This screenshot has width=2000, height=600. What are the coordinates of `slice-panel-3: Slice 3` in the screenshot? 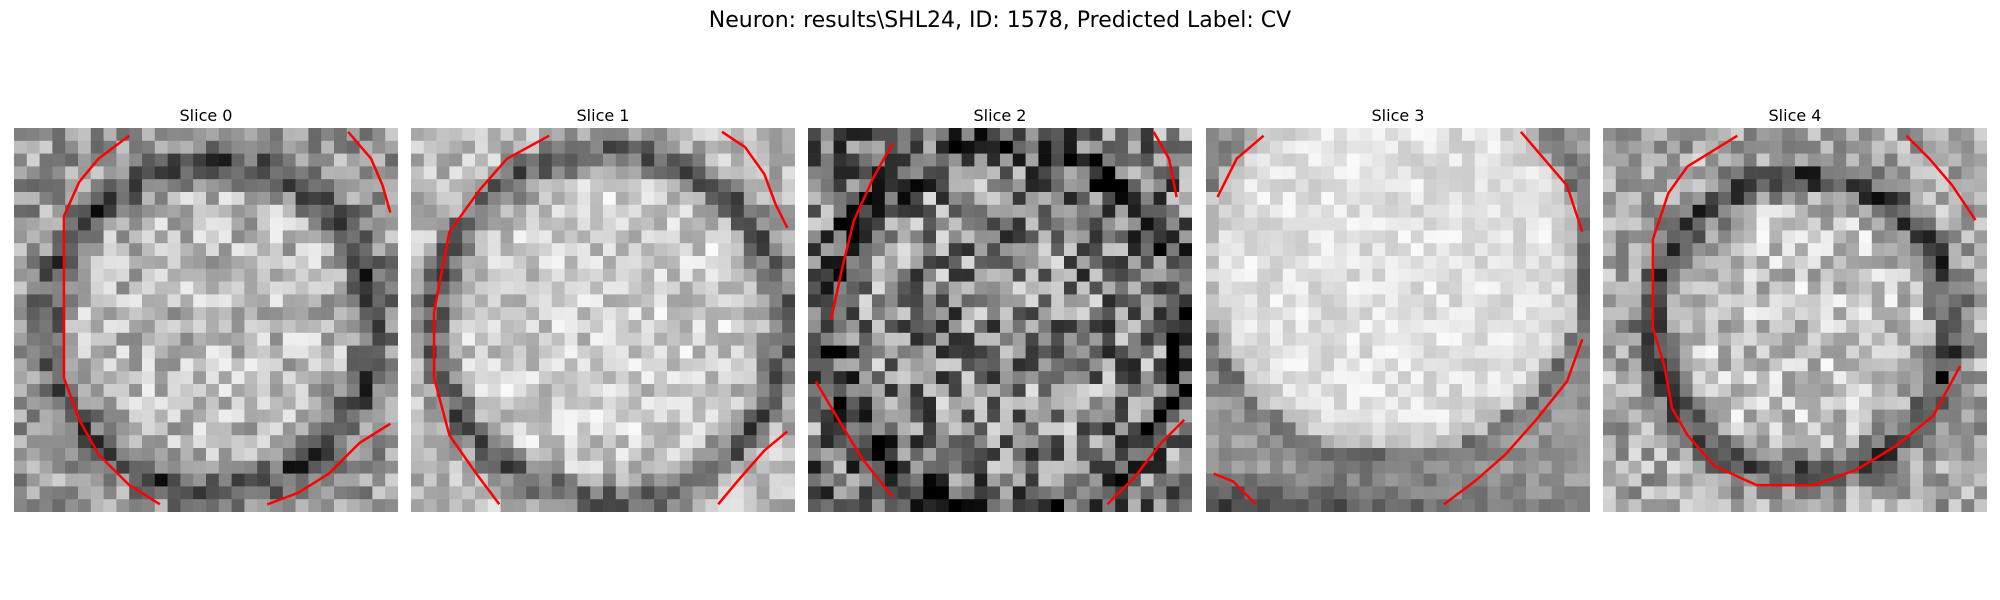 It's located at (1398, 308).